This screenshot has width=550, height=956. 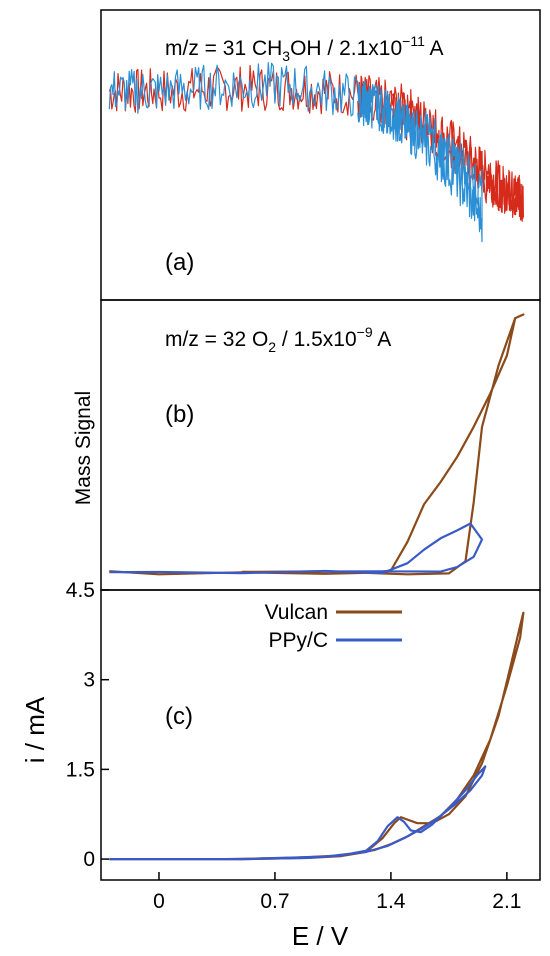 I want to click on x-tick-label: 2.1, so click(x=506, y=901).